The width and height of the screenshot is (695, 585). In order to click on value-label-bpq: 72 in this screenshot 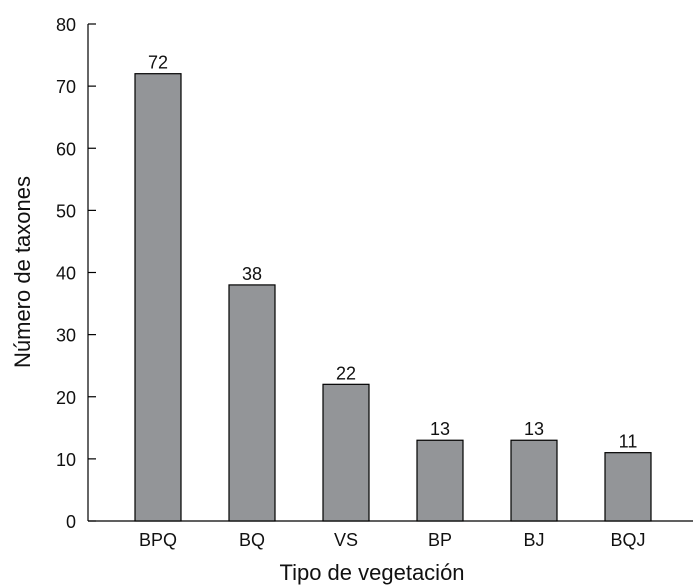, I will do `click(158, 63)`.